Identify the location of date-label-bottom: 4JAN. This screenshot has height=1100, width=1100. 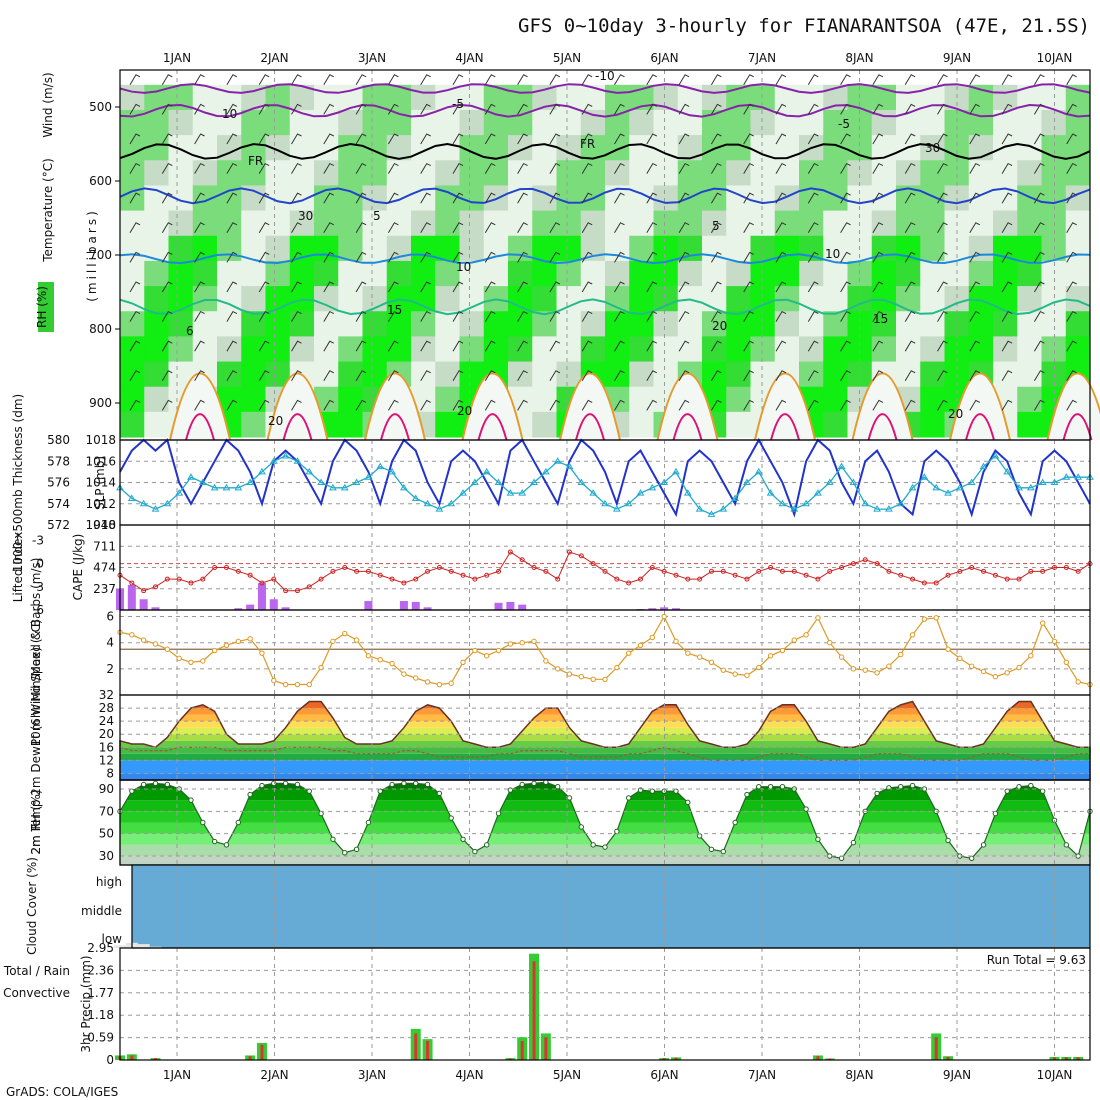
(469, 1075).